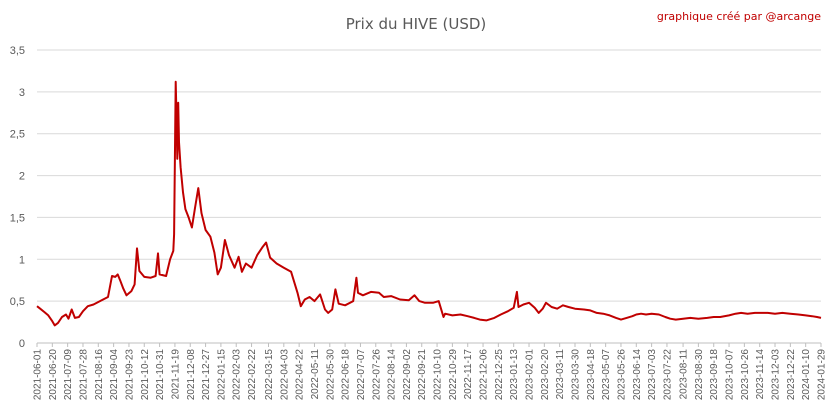 The height and width of the screenshot is (417, 832). I want to click on x-tick-label: 2023-02-20, so click(545, 375).